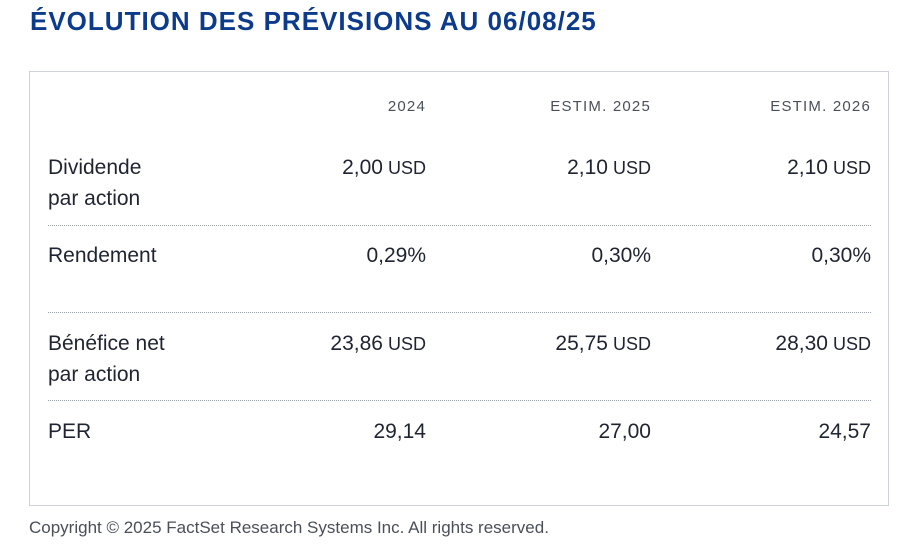  Describe the element at coordinates (459, 265) in the screenshot. I see `table-row-rendement: Rendement 0,29% 0,30% 0,30%` at that location.